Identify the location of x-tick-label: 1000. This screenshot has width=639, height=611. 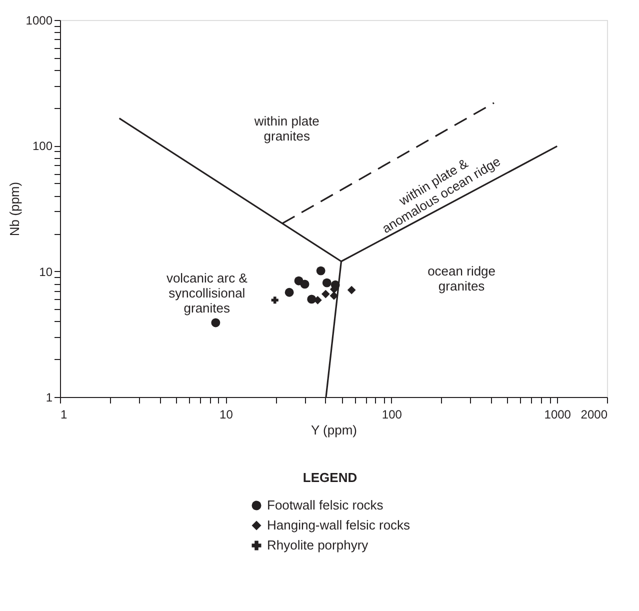
(558, 415).